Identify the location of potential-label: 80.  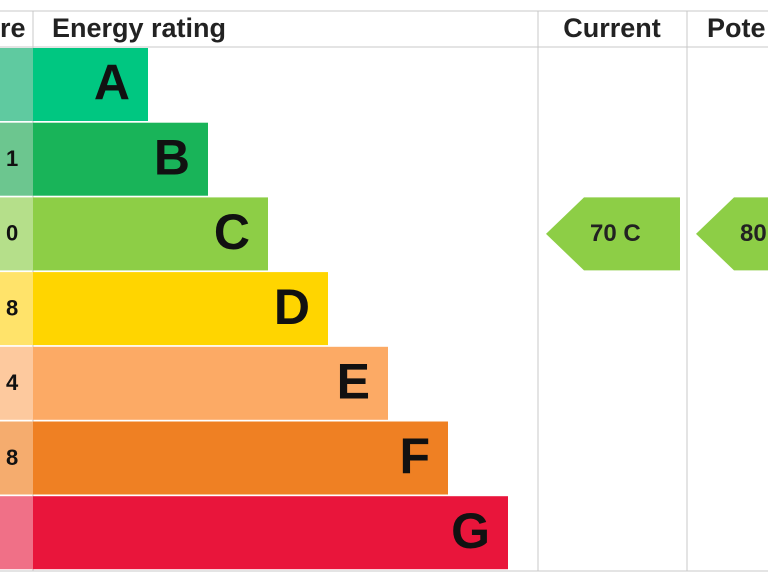
(753, 233).